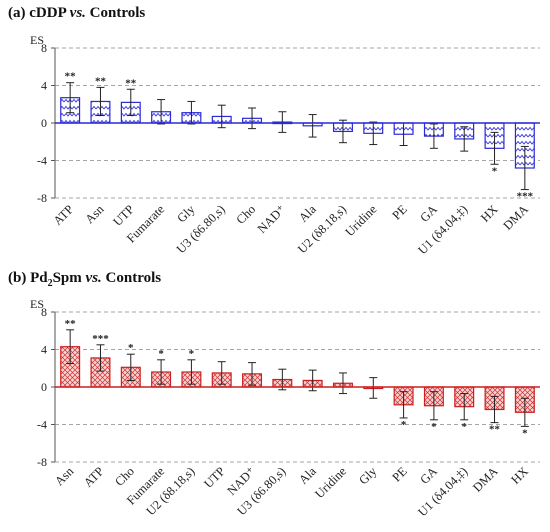 The image size is (550, 532). What do you see at coordinates (428, 475) in the screenshot?
I see `x-tick-label-b: GA` at bounding box center [428, 475].